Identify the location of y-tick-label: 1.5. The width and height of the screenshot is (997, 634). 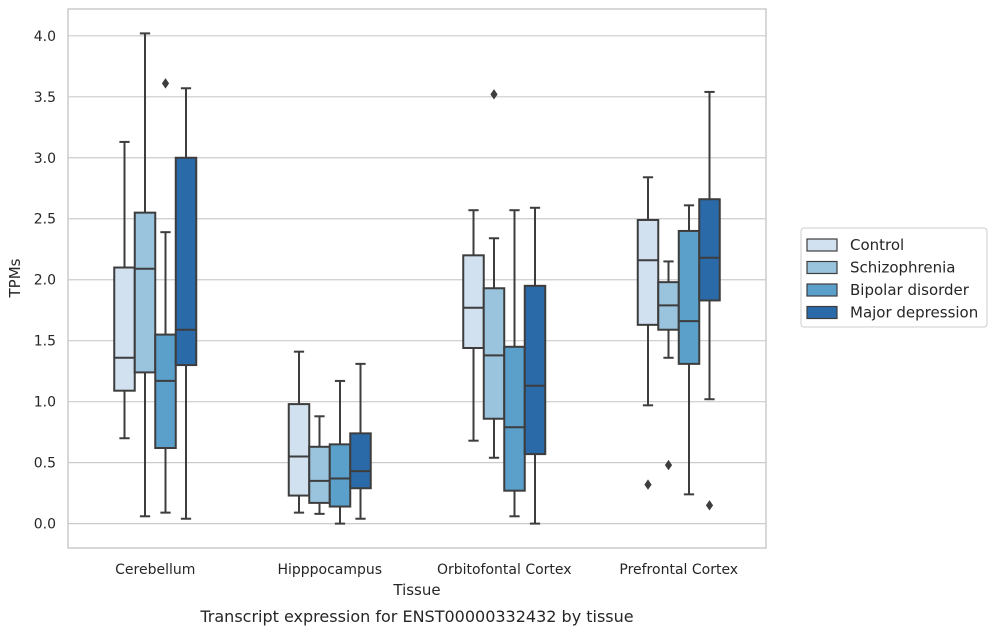
(45, 342).